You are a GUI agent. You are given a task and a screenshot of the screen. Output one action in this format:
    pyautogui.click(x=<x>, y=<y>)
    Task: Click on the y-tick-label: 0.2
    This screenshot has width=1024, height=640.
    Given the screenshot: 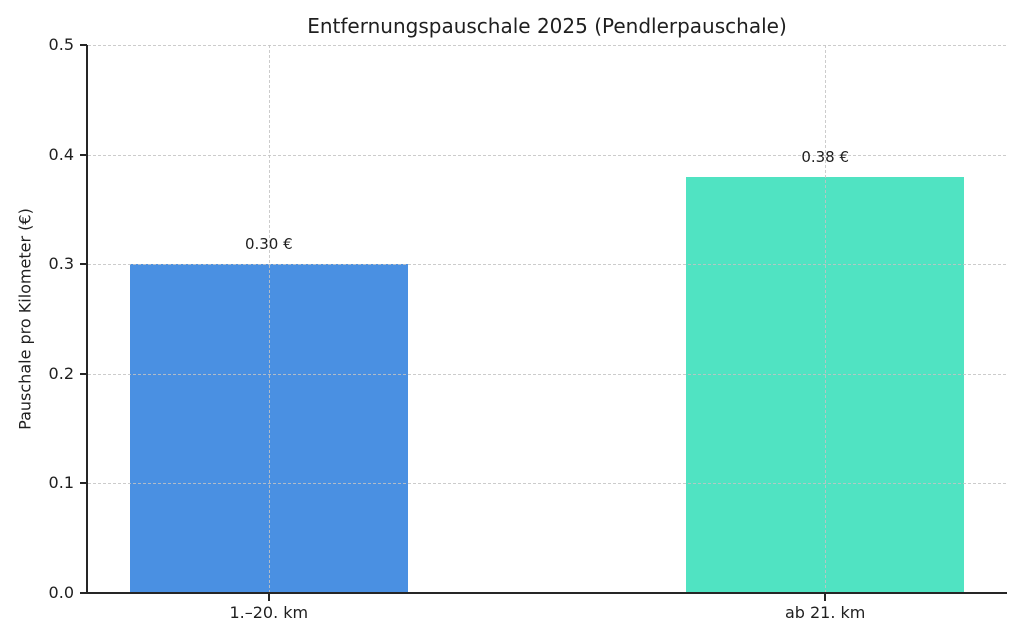 What is the action you would take?
    pyautogui.click(x=61, y=373)
    